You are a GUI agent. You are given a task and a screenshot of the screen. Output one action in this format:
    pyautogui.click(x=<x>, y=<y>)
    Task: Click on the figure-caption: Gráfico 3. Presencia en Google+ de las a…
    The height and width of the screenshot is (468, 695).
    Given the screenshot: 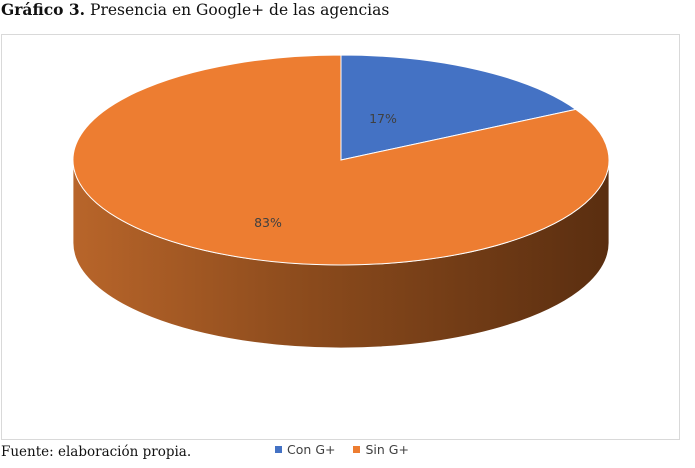 What is the action you would take?
    pyautogui.click(x=195, y=9)
    